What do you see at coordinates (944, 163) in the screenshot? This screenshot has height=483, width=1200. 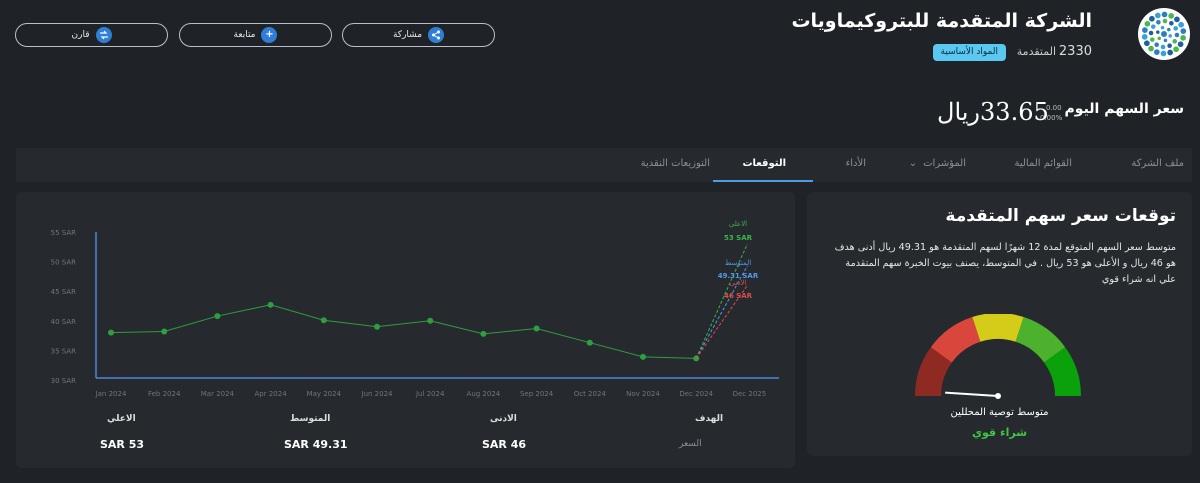 I see `tab-indicators-label: المؤشرات` at bounding box center [944, 163].